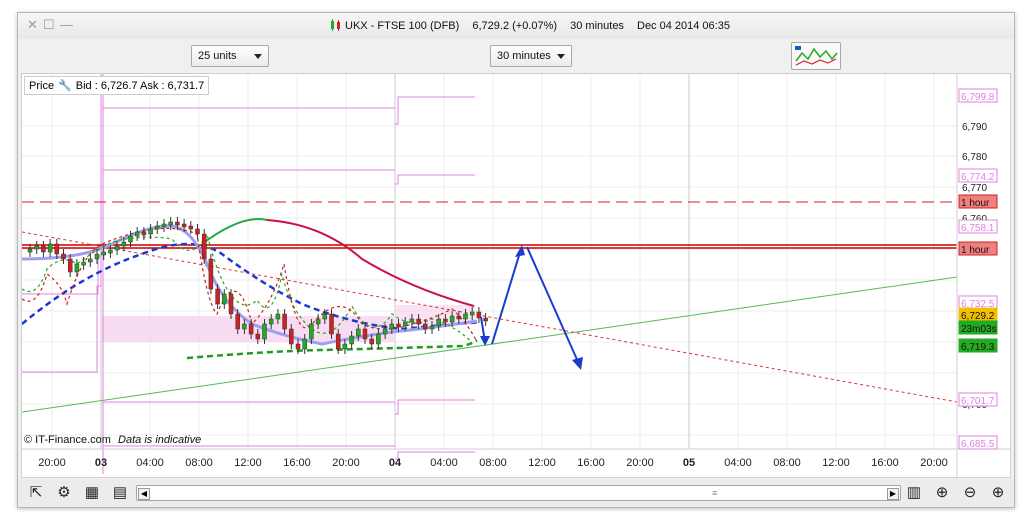  I want to click on price-label-text: 6,719.3, so click(978, 347).